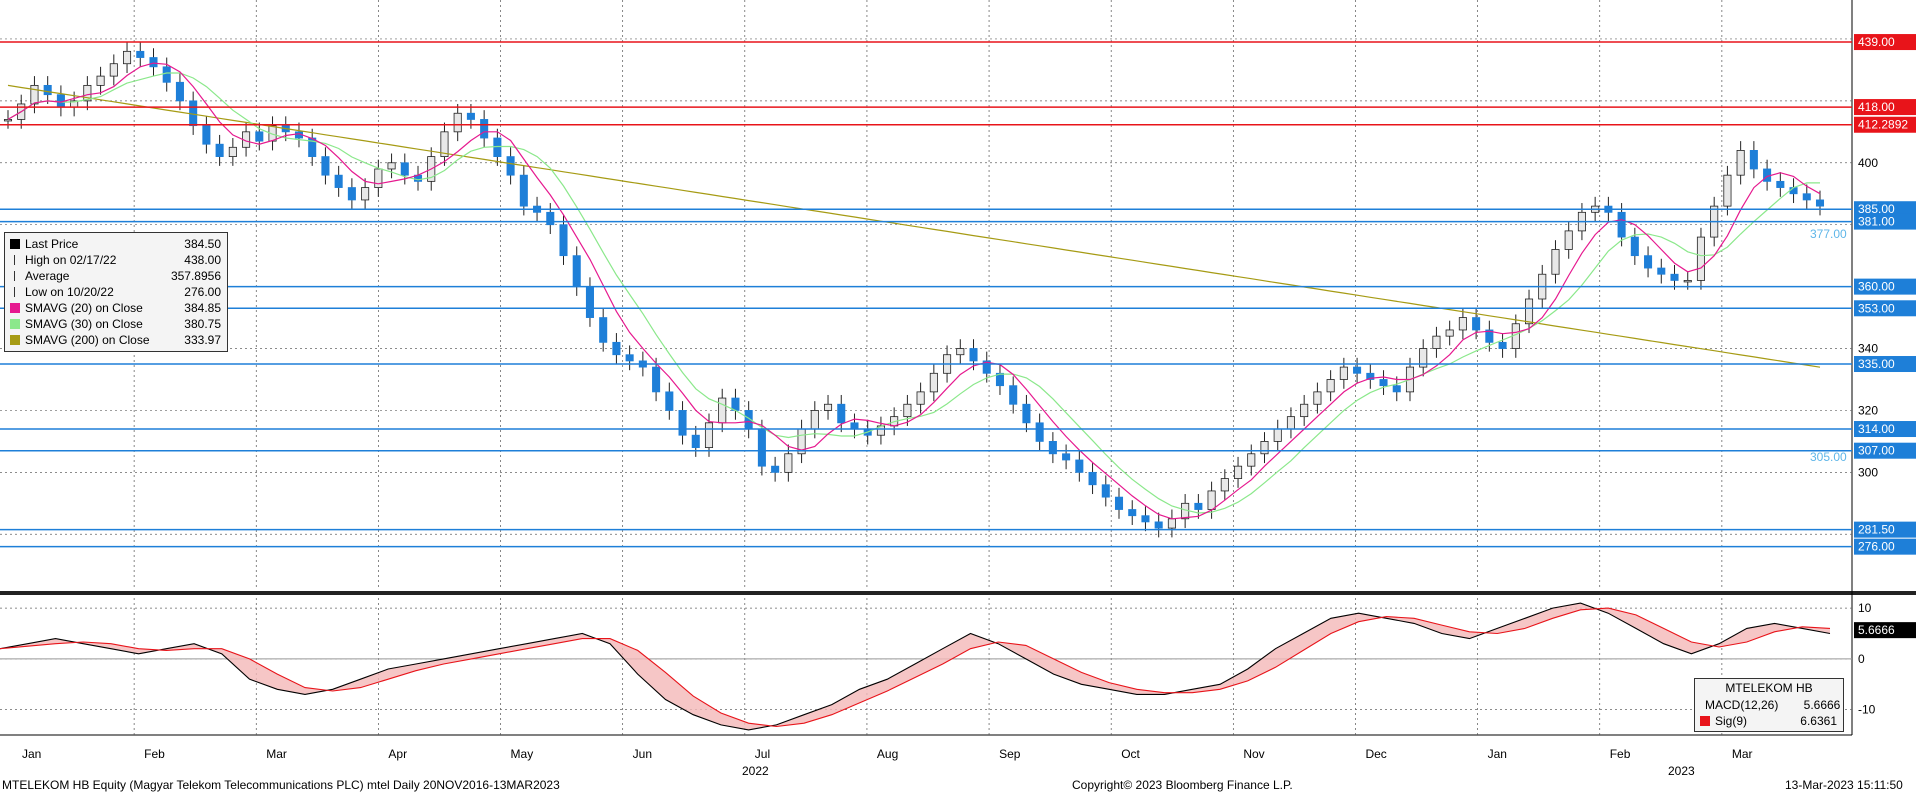 This screenshot has height=795, width=1916. Describe the element at coordinates (1769, 721) in the screenshot. I see `legend-row: Sig(9) 6.6361` at that location.